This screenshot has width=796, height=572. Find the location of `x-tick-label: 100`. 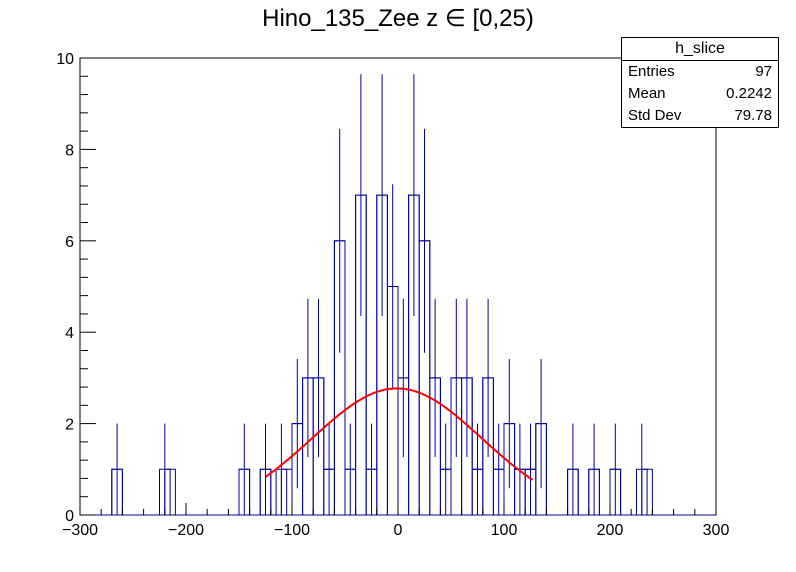

x-tick-label: 100 is located at coordinates (504, 530).